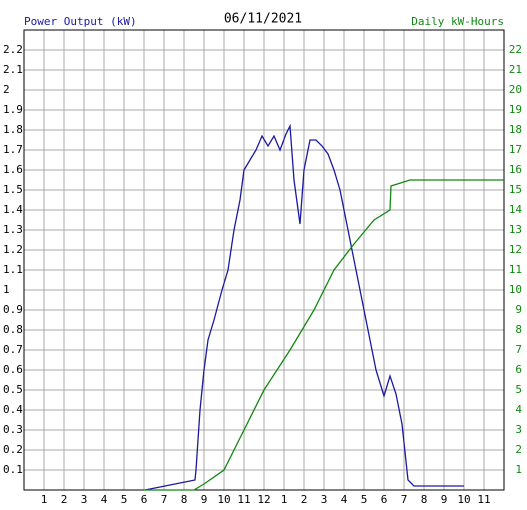 The height and width of the screenshot is (510, 527). Describe the element at coordinates (13, 189) in the screenshot. I see `y-tick-label: 1.5` at that location.